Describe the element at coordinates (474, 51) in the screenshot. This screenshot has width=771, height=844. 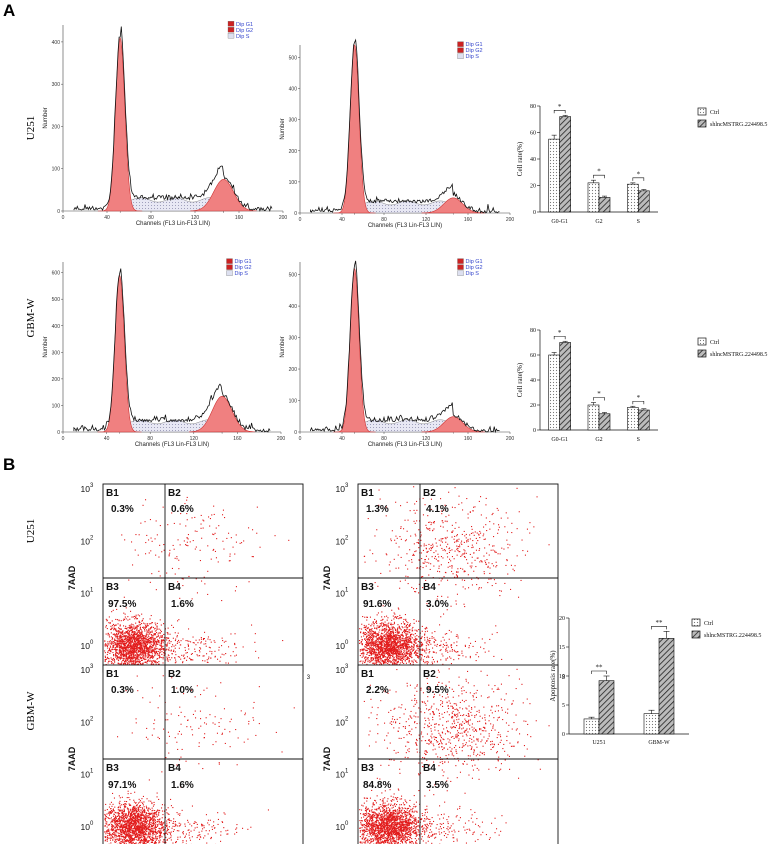
I see `legend-label: Dip G2` at that location.